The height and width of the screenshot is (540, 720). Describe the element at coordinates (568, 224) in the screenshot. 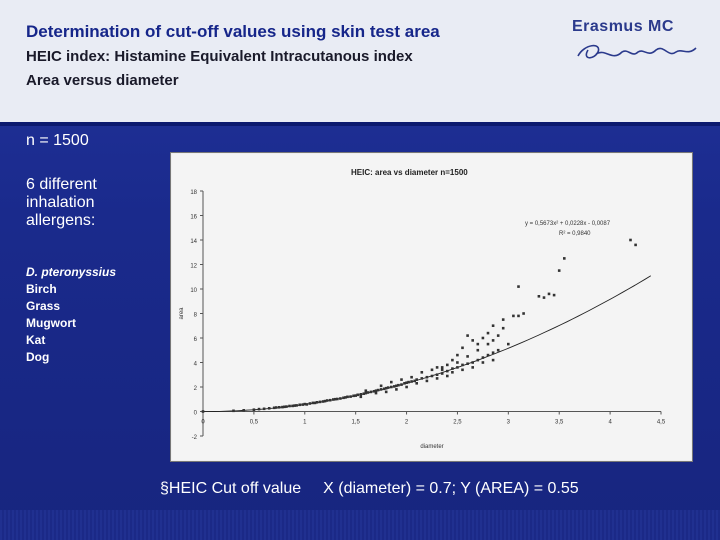

I see `trendline-equation: y = 0,5673x² + 0,0228x - 0,0087` at that location.